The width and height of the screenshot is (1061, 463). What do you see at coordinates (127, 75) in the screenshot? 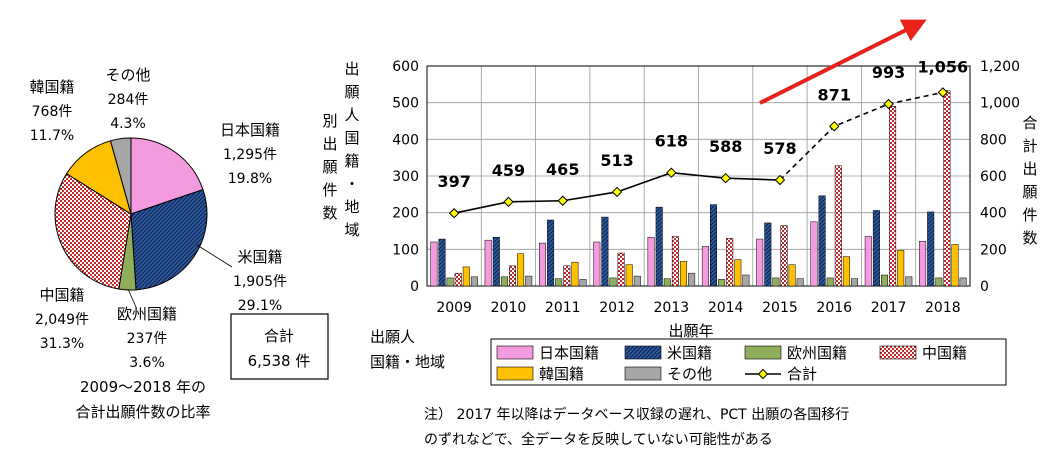
I see `pie-label-other: その他` at bounding box center [127, 75].